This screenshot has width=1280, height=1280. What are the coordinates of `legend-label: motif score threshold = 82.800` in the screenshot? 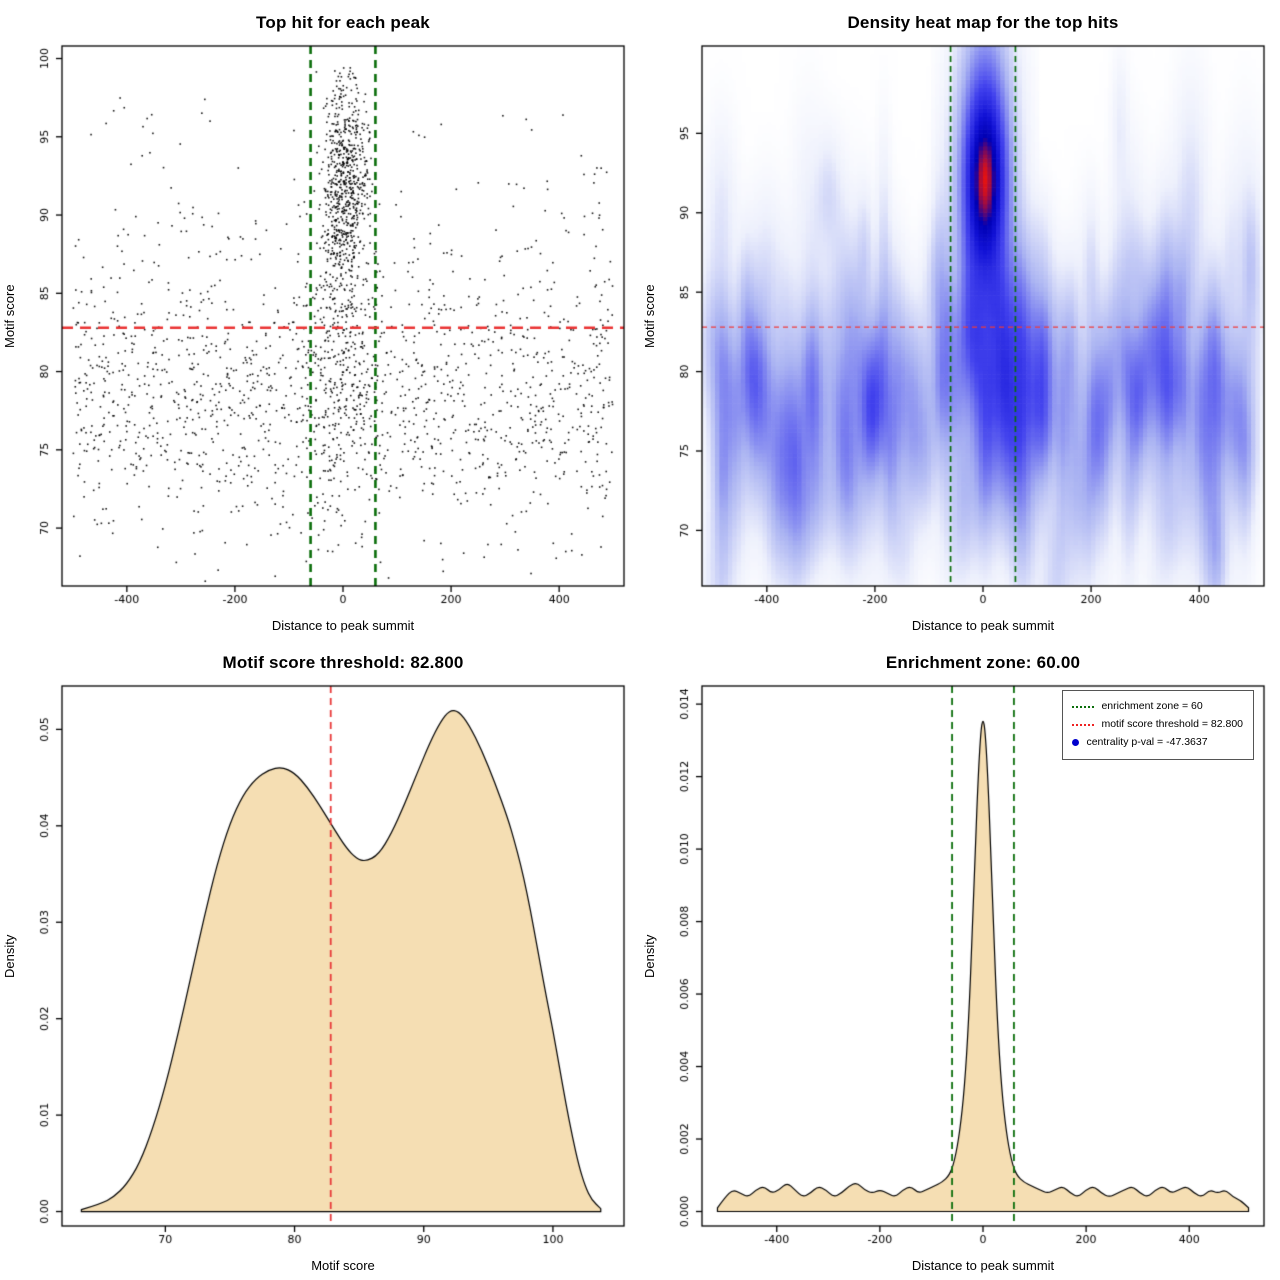 It's located at (1172, 723).